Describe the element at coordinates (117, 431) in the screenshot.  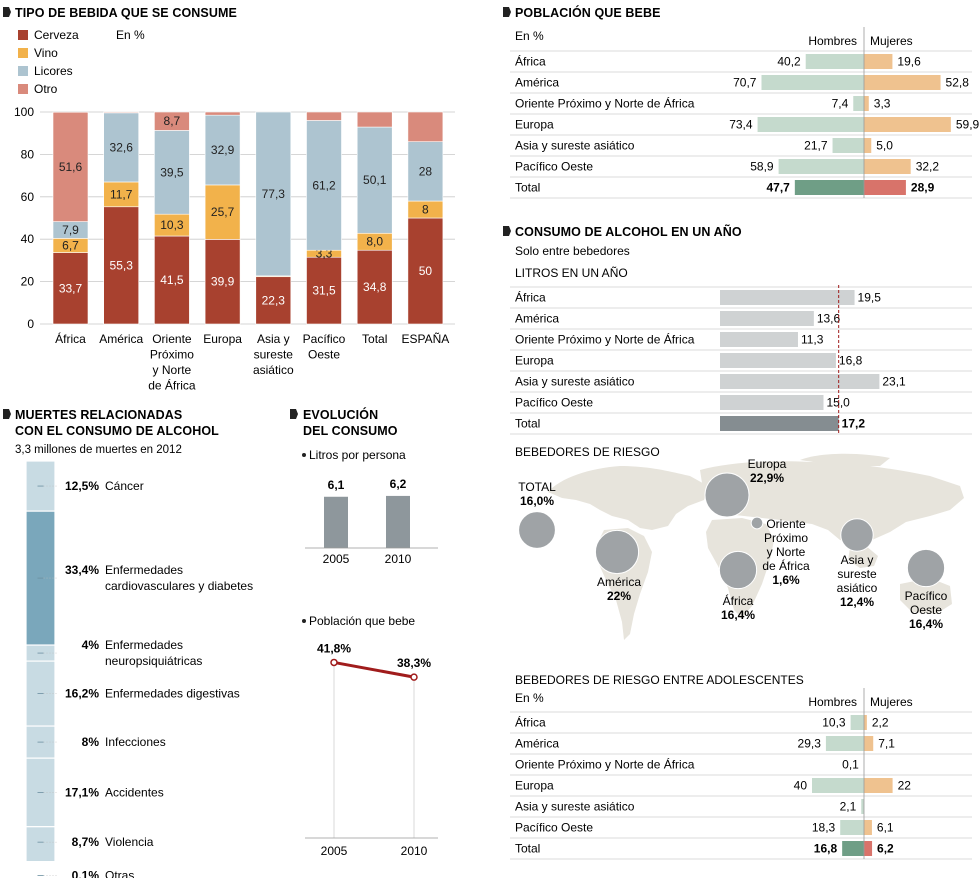
I see `muertes-title-line2: CON EL CONSUMO DE ALCOHOL` at that location.